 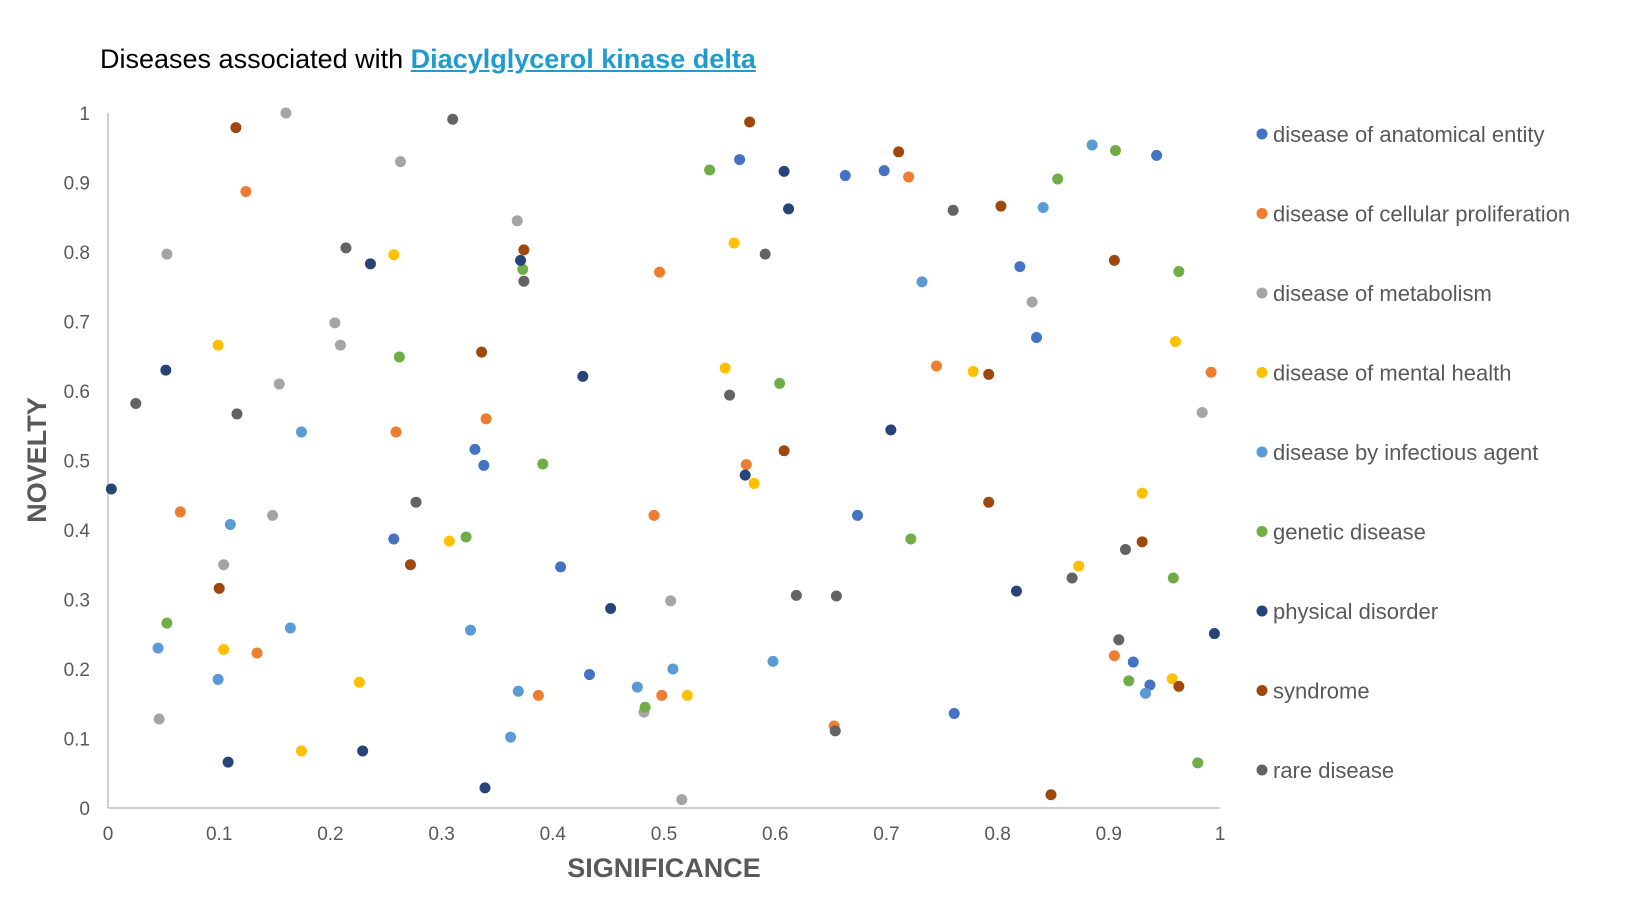 I want to click on y-tick-label: 0.5, so click(x=77, y=462).